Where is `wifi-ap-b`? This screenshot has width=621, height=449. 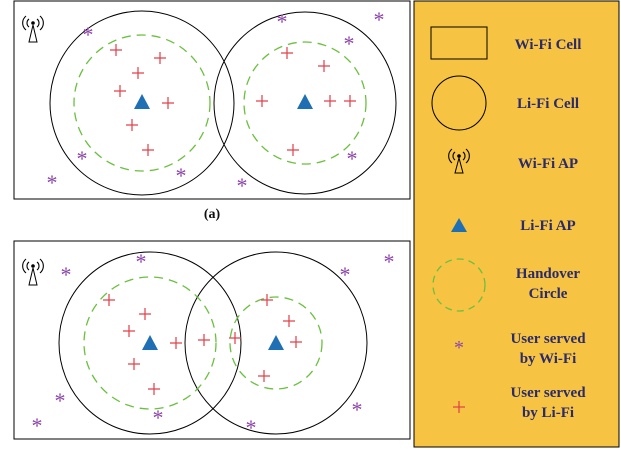
wifi-ap-b is located at coordinates (33, 272).